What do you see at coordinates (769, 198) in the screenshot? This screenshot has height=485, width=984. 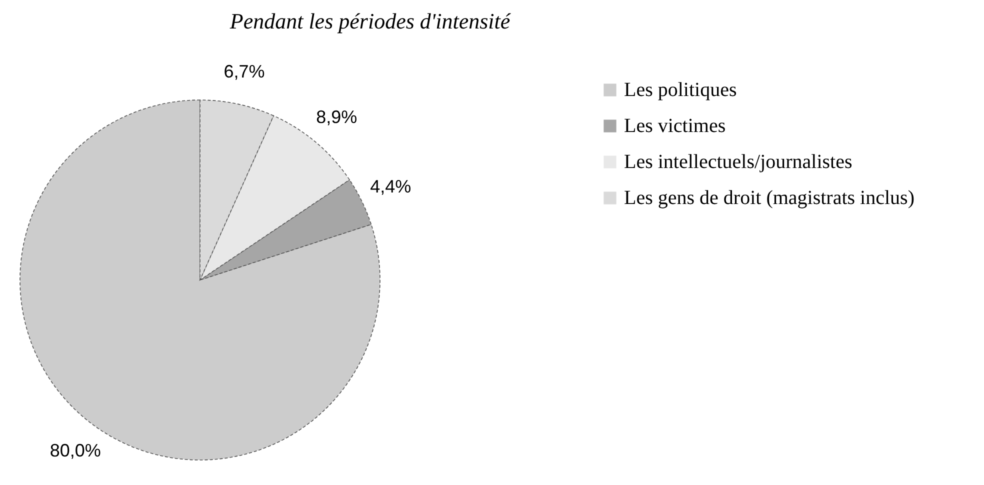 I see `legend-label: Les gens de droit (magistrats inclus)` at bounding box center [769, 198].